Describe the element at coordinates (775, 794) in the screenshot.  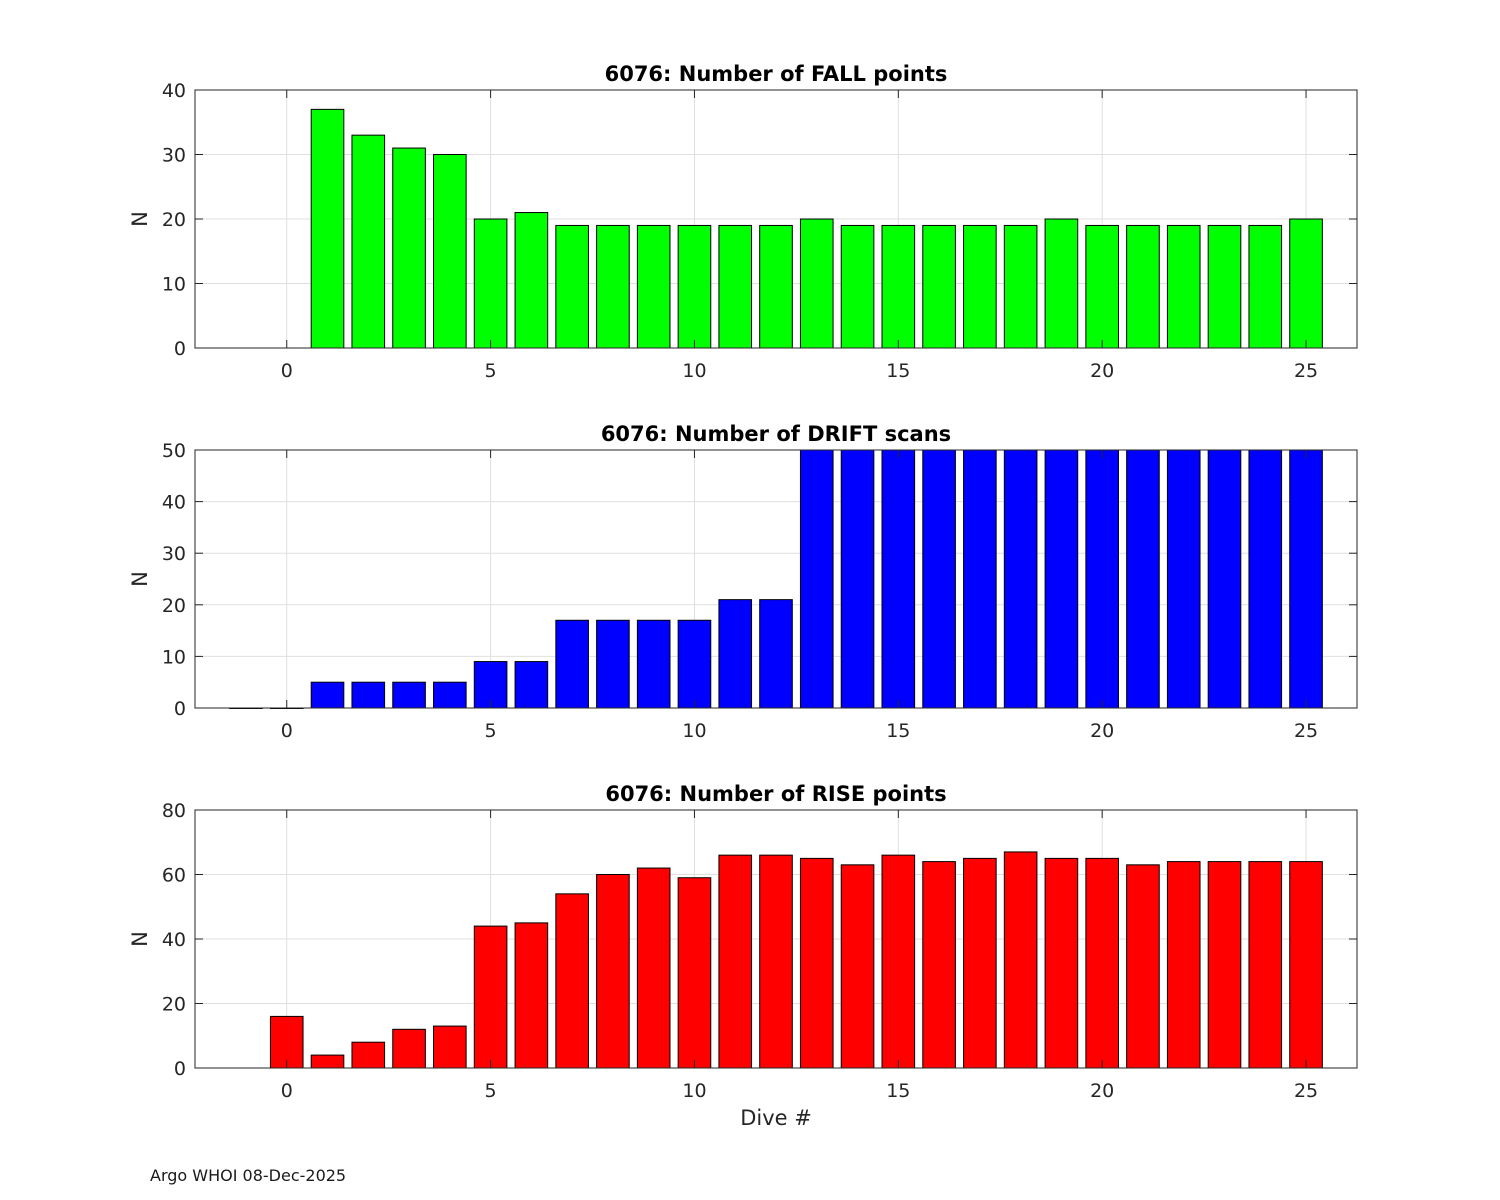
I see `chart-title: 6076: Number of RISE points` at that location.